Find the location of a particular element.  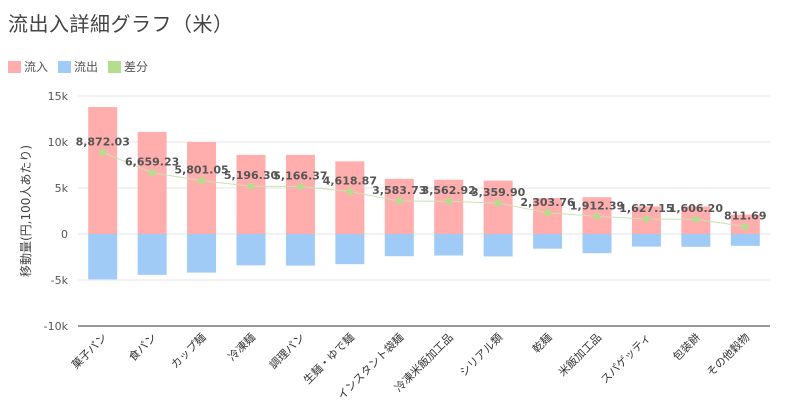

x-tick-label: 調理パン is located at coordinates (286, 350).